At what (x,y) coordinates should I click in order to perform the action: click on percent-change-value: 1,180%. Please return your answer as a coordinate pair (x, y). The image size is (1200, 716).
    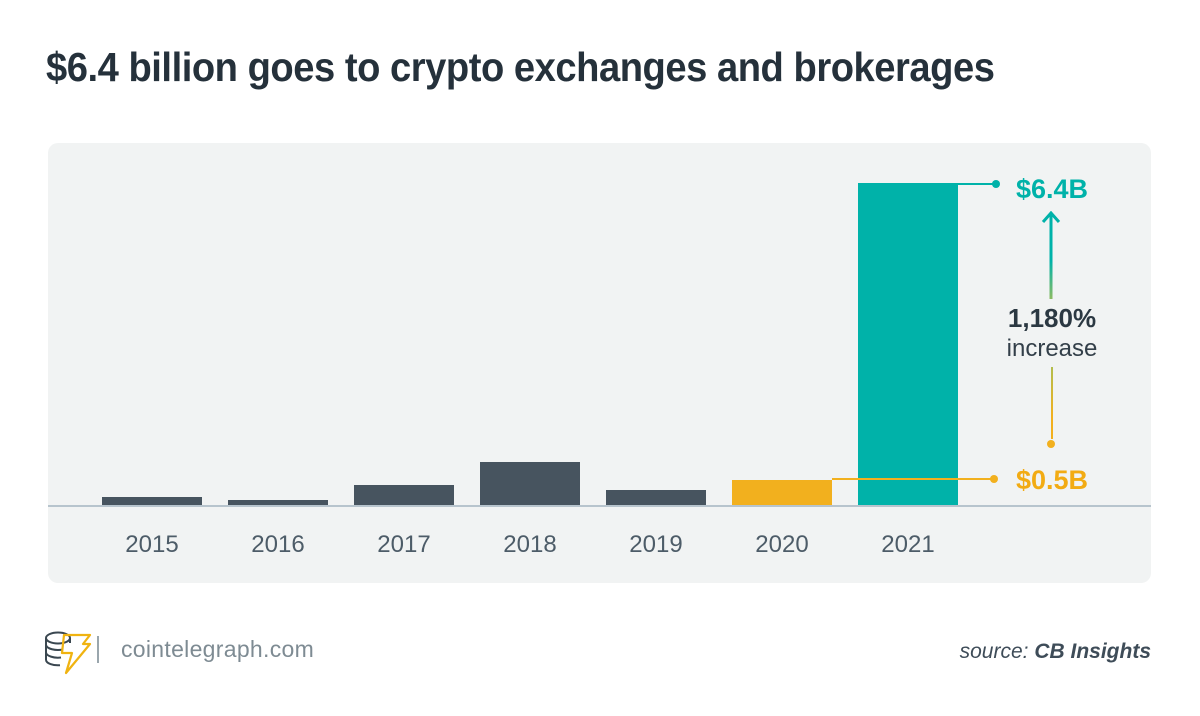
    Looking at the image, I should click on (1052, 318).